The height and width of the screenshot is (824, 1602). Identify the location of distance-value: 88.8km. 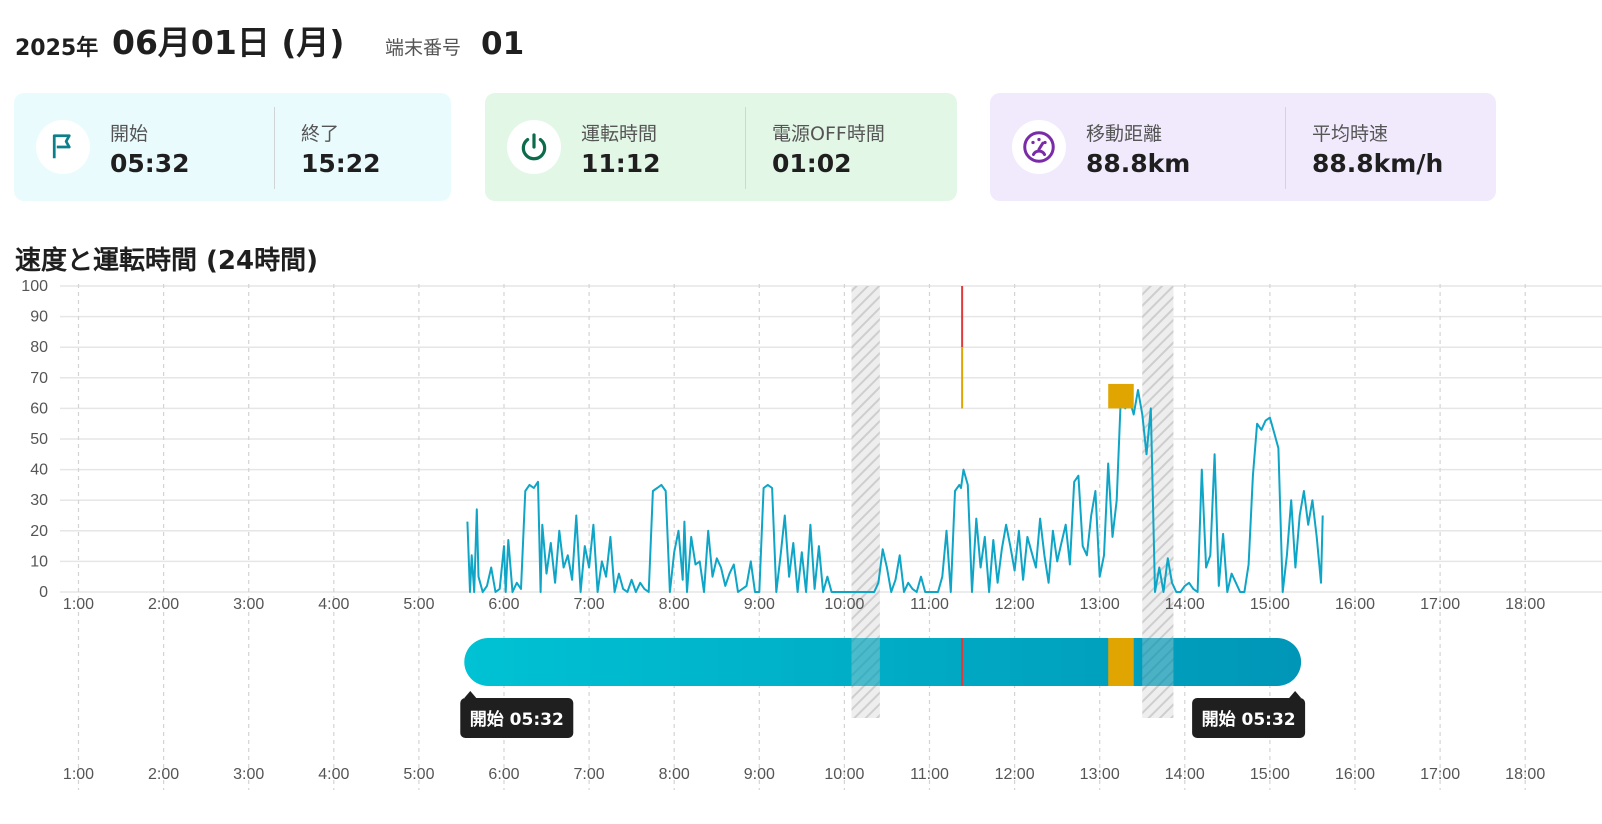
(1138, 163).